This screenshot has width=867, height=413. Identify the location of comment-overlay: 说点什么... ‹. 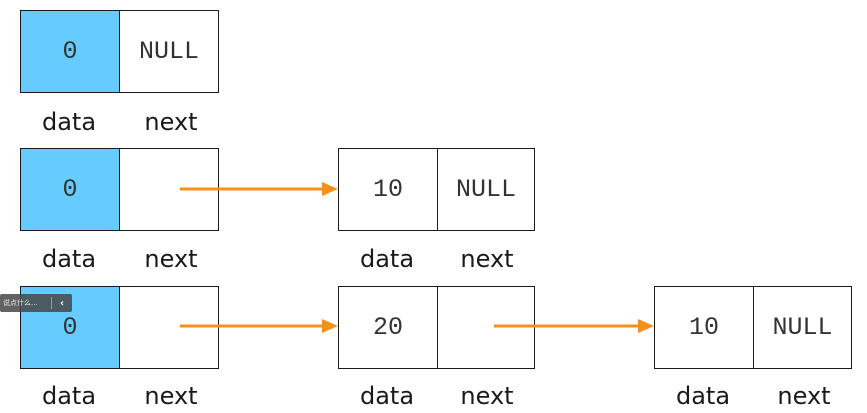
(36, 303).